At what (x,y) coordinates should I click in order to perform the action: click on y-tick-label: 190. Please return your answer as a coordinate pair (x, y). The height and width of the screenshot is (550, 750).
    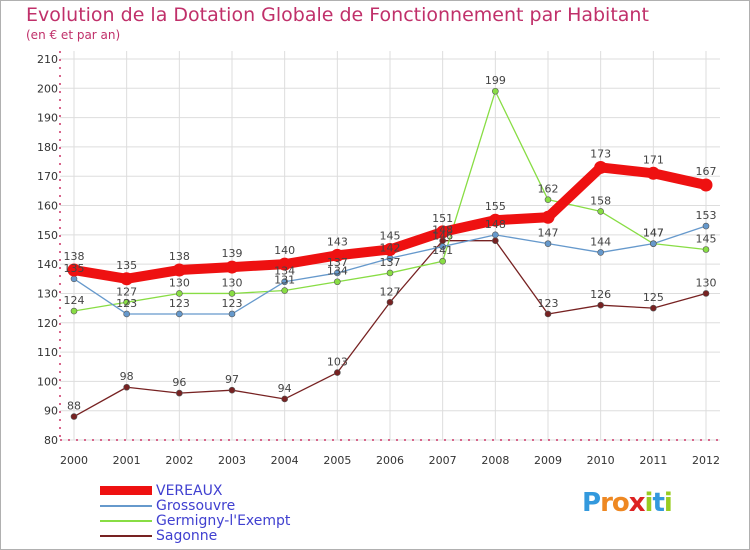
    Looking at the image, I should click on (47, 118).